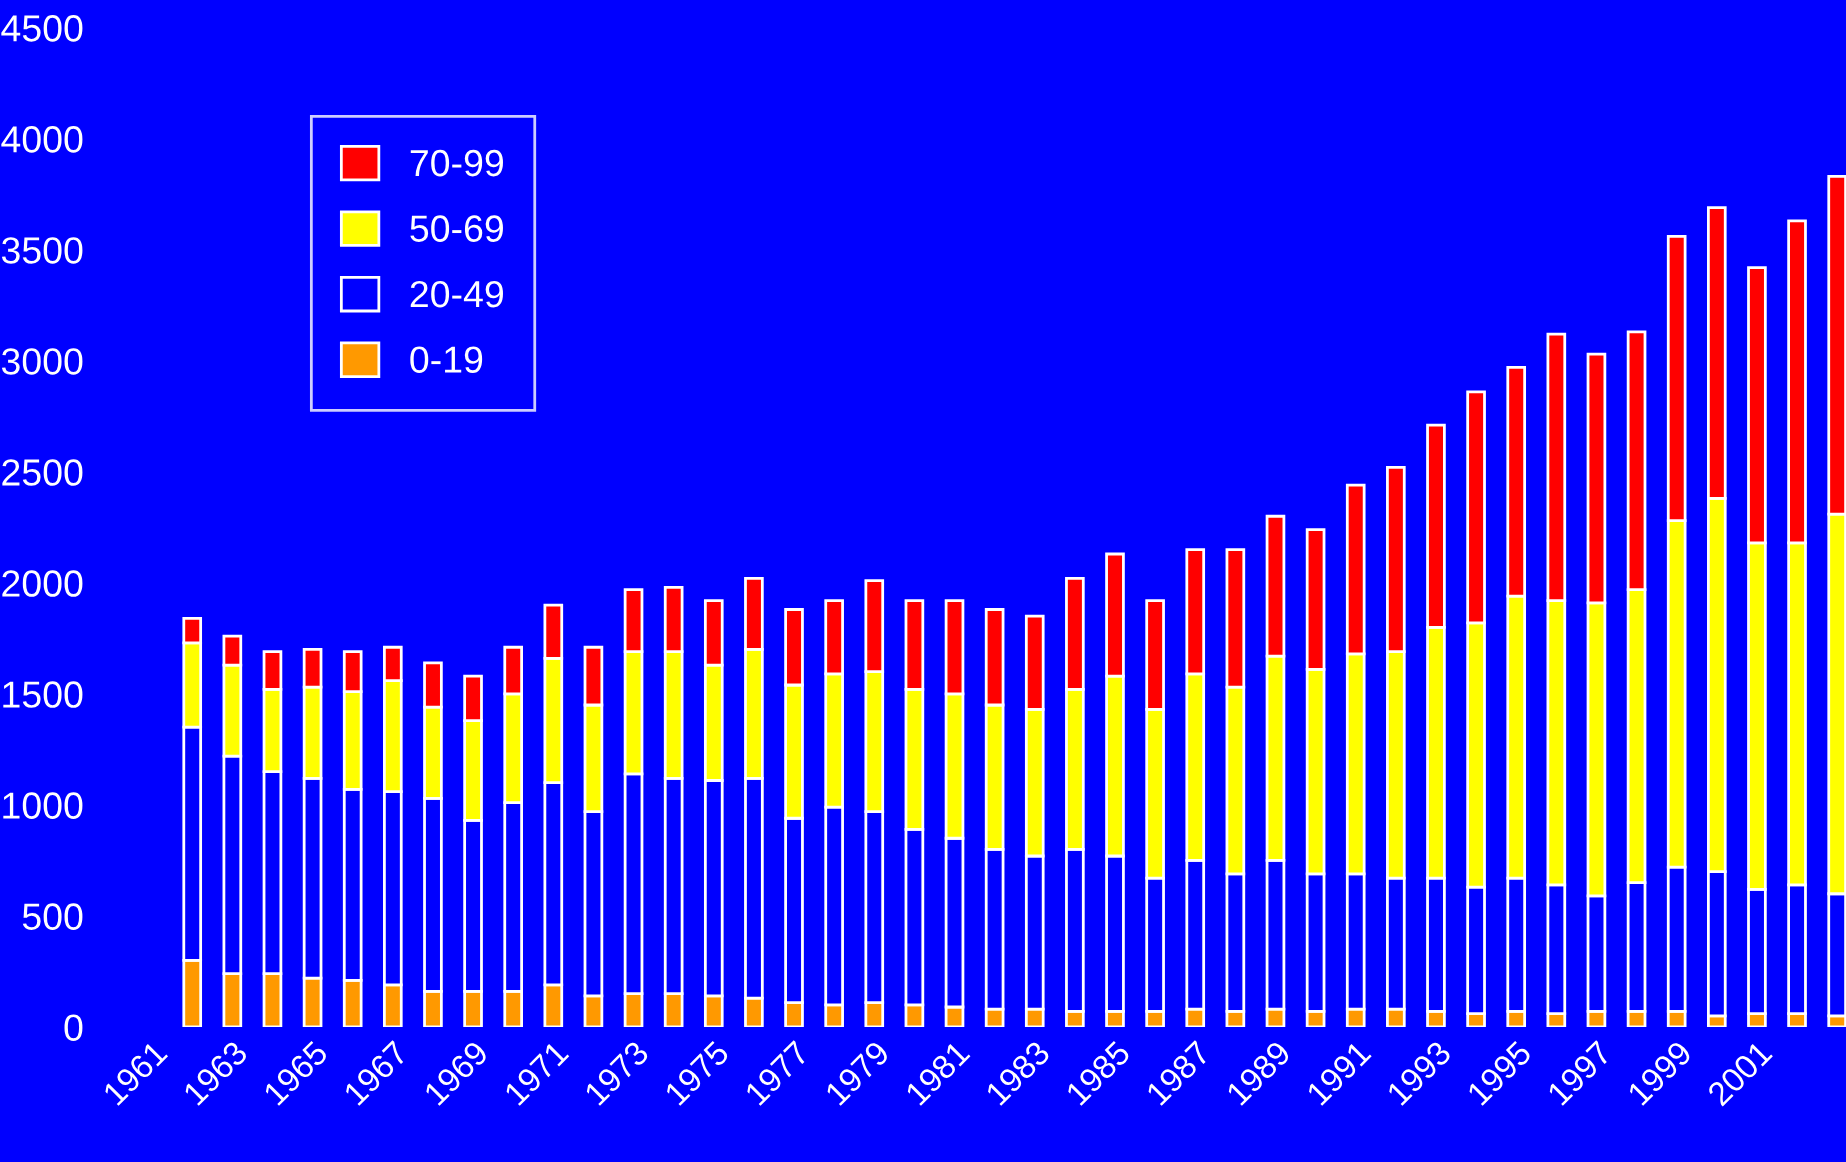 Image resolution: width=1846 pixels, height=1162 pixels. Describe the element at coordinates (52, 916) in the screenshot. I see `y-tick-label: 500` at that location.